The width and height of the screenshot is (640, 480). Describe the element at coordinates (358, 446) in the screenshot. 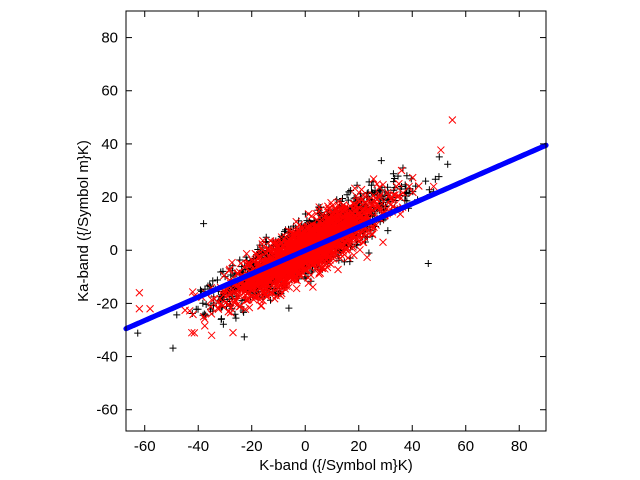

I see `x-tick-label: 20` at that location.